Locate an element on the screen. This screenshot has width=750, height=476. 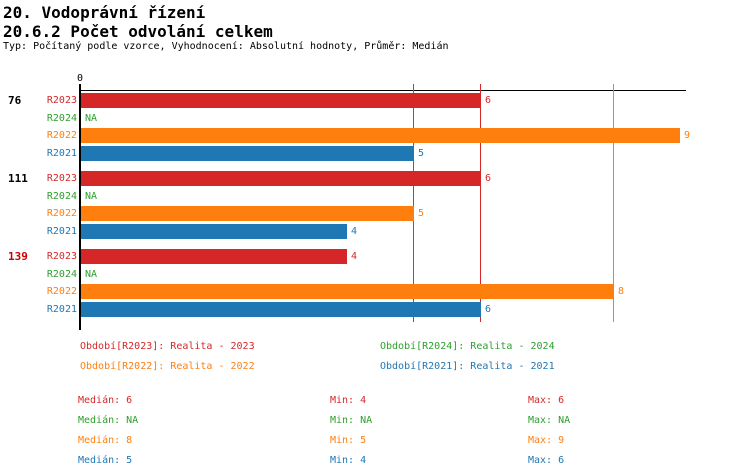
legend-item-r2021: Období[R2021]: Realita - 2021 is located at coordinates (467, 366).